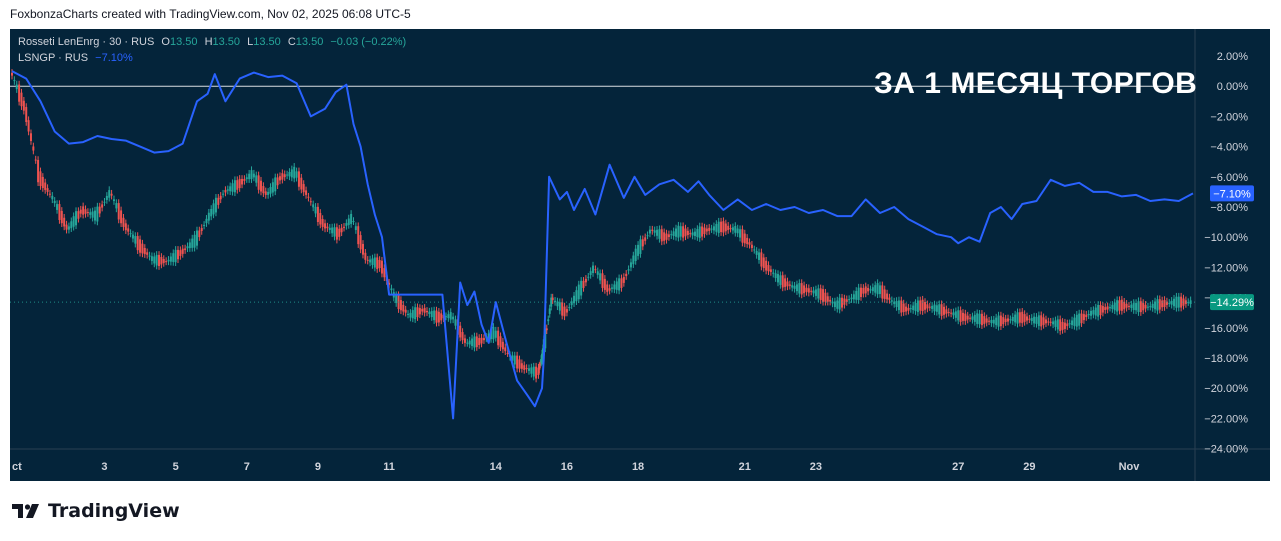  I want to click on x-tick-label: 9, so click(318, 467).